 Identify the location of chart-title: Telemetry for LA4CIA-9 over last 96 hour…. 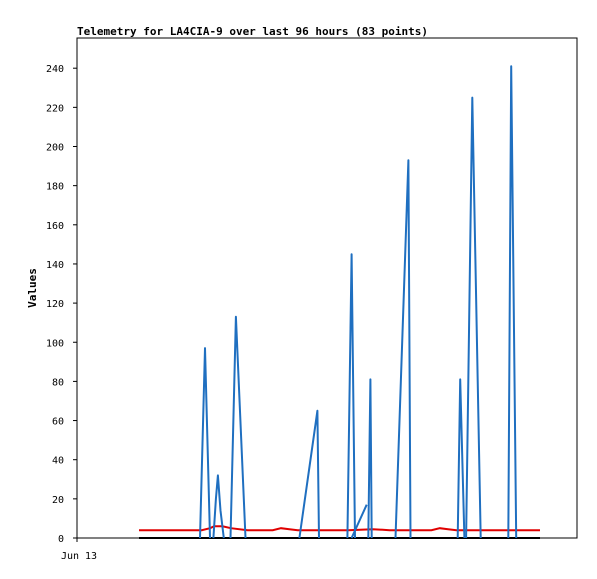
(252, 31).